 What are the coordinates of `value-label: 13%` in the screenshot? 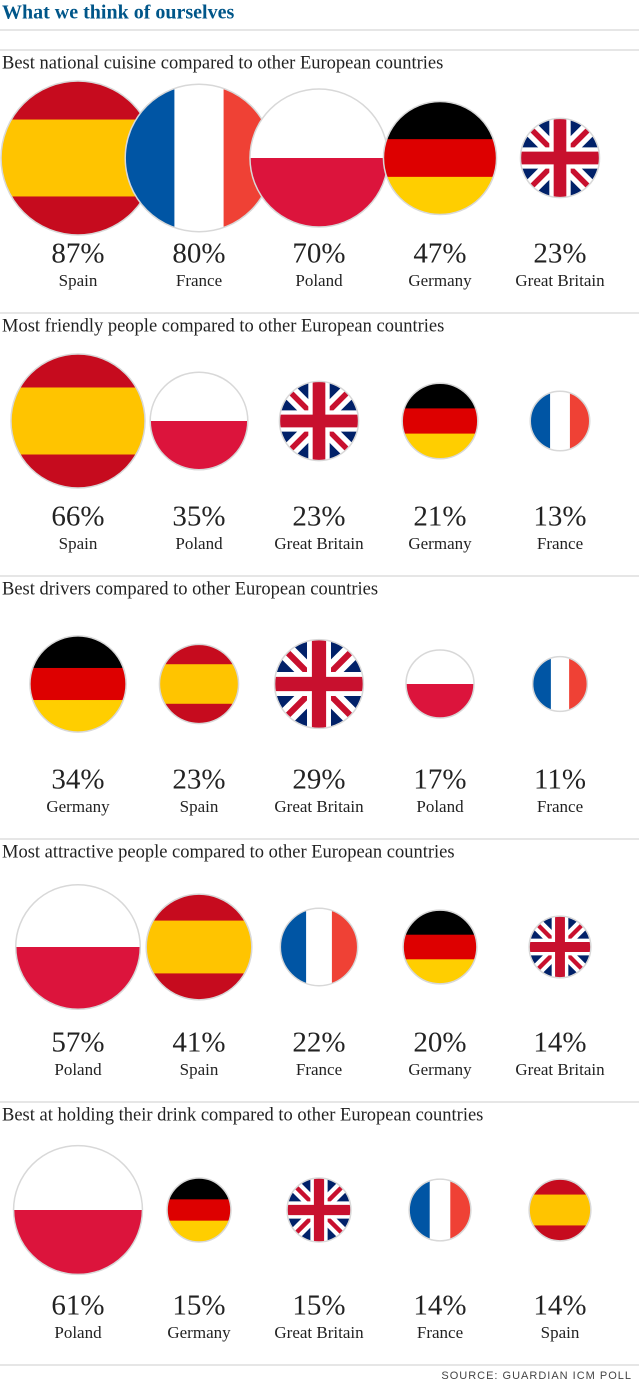 It's located at (559, 517).